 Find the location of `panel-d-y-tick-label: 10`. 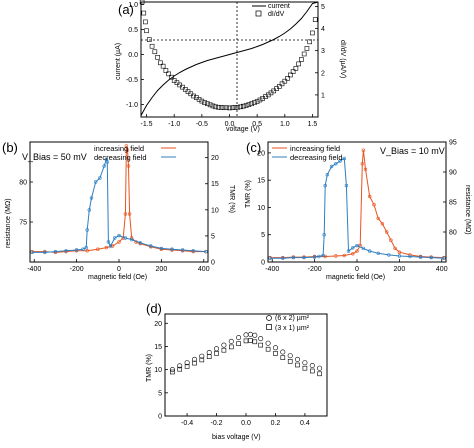

panel-d-y-tick-label: 10 is located at coordinates (158, 370).